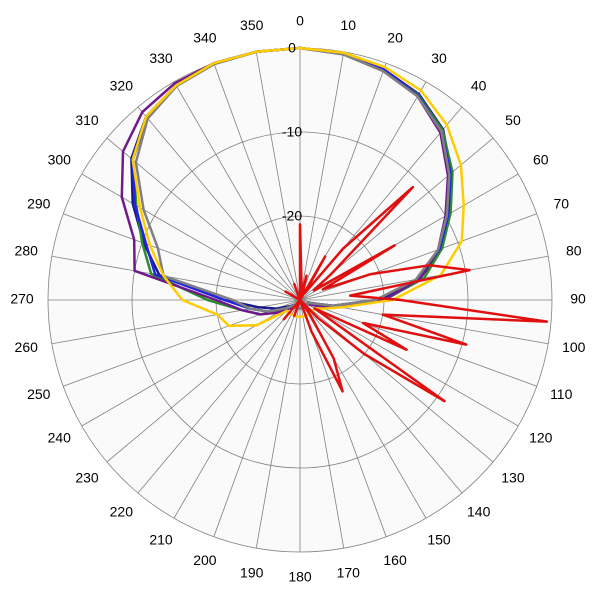 This screenshot has height=605, width=600. I want to click on theta-tick-label: 110, so click(561, 394).